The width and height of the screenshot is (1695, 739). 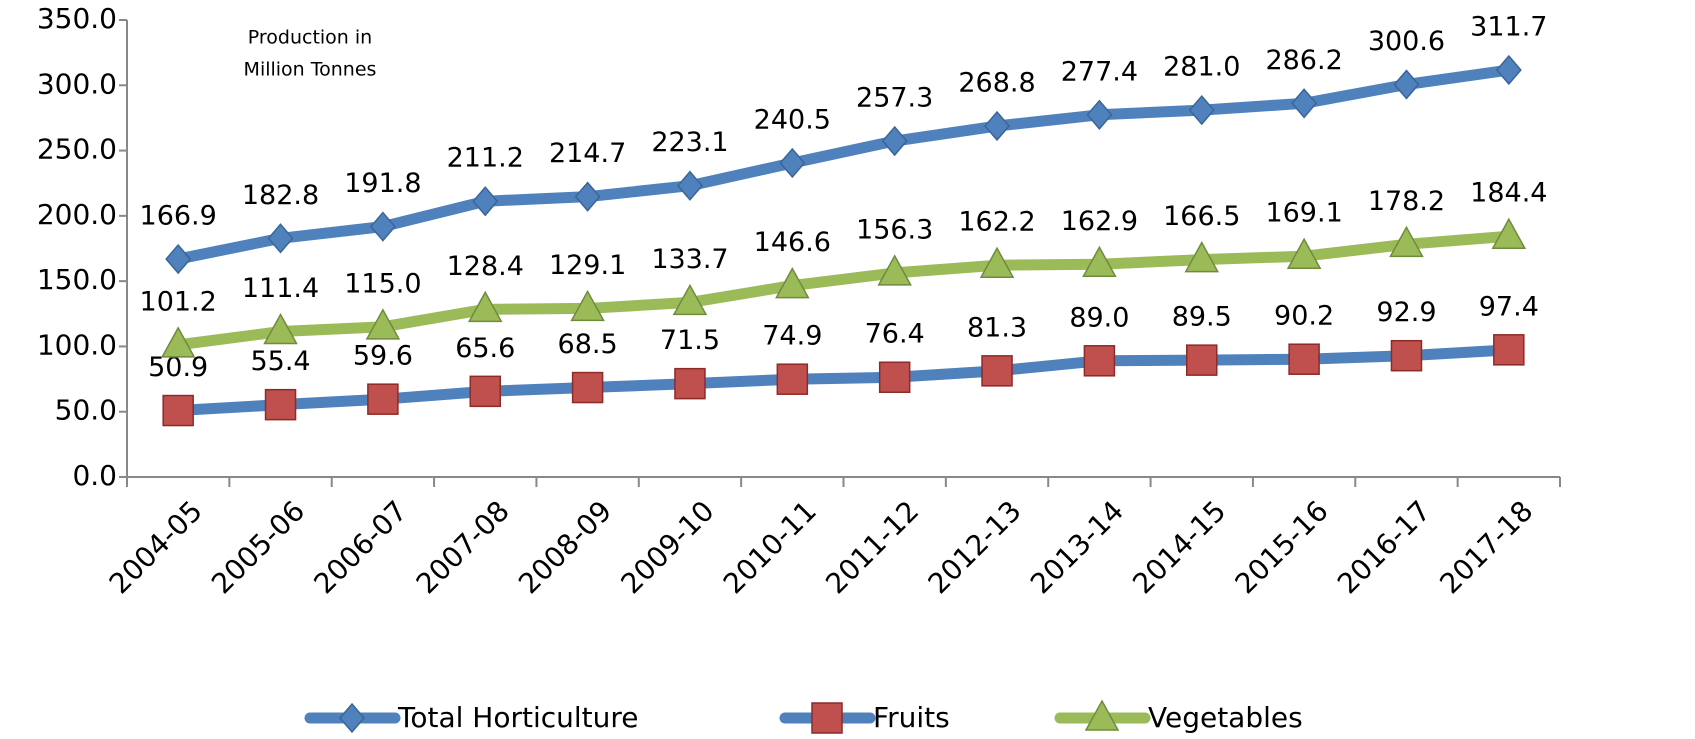 What do you see at coordinates (1282, 547) in the screenshot?
I see `x-tick-label: 2015-16` at bounding box center [1282, 547].